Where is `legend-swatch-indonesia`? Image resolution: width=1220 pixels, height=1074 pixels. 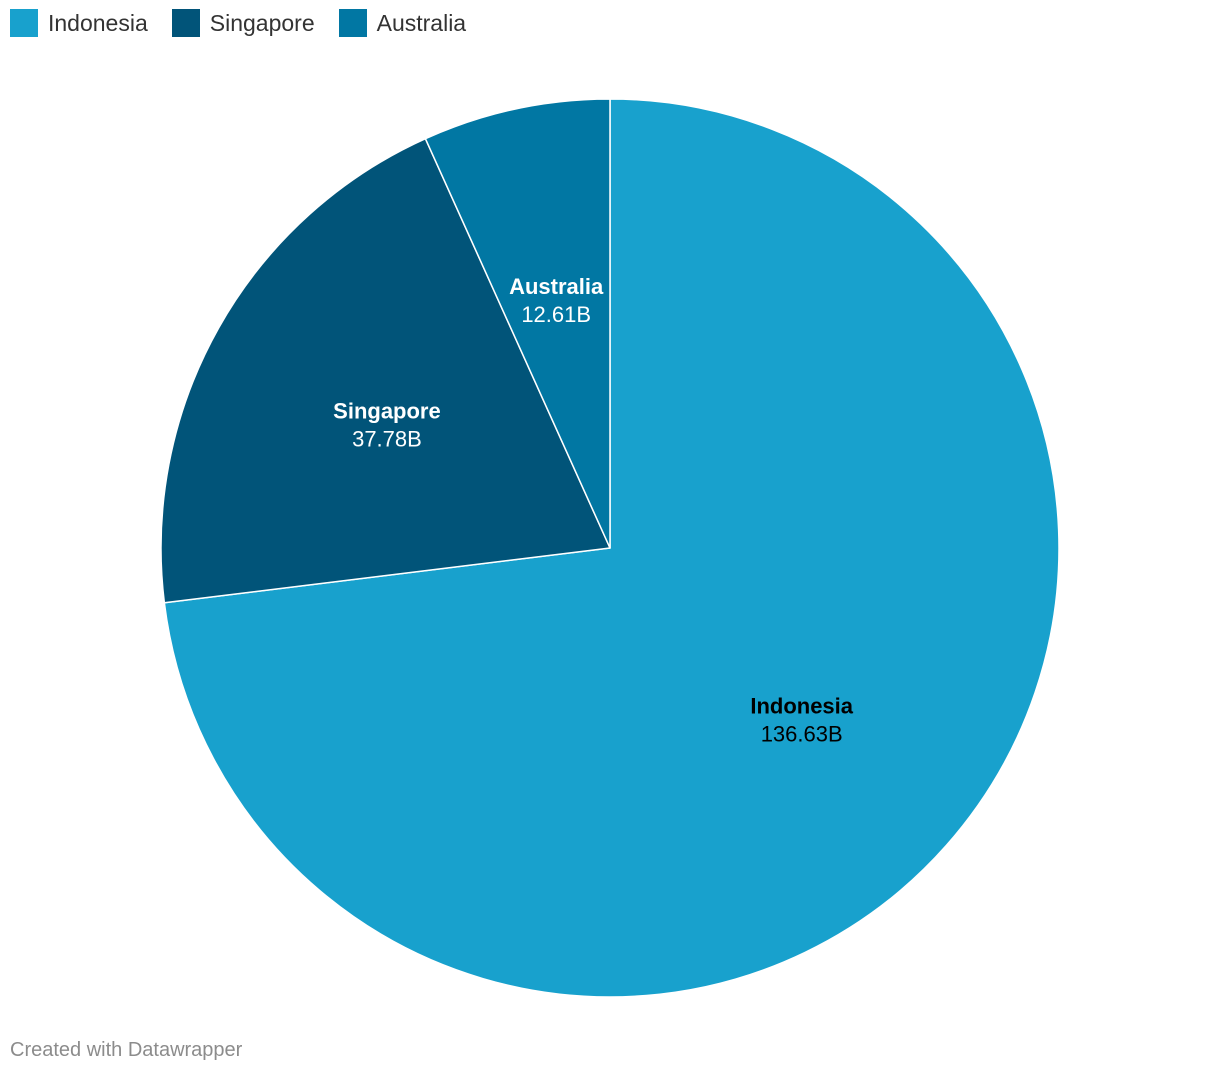
legend-swatch-indonesia is located at coordinates (24, 23).